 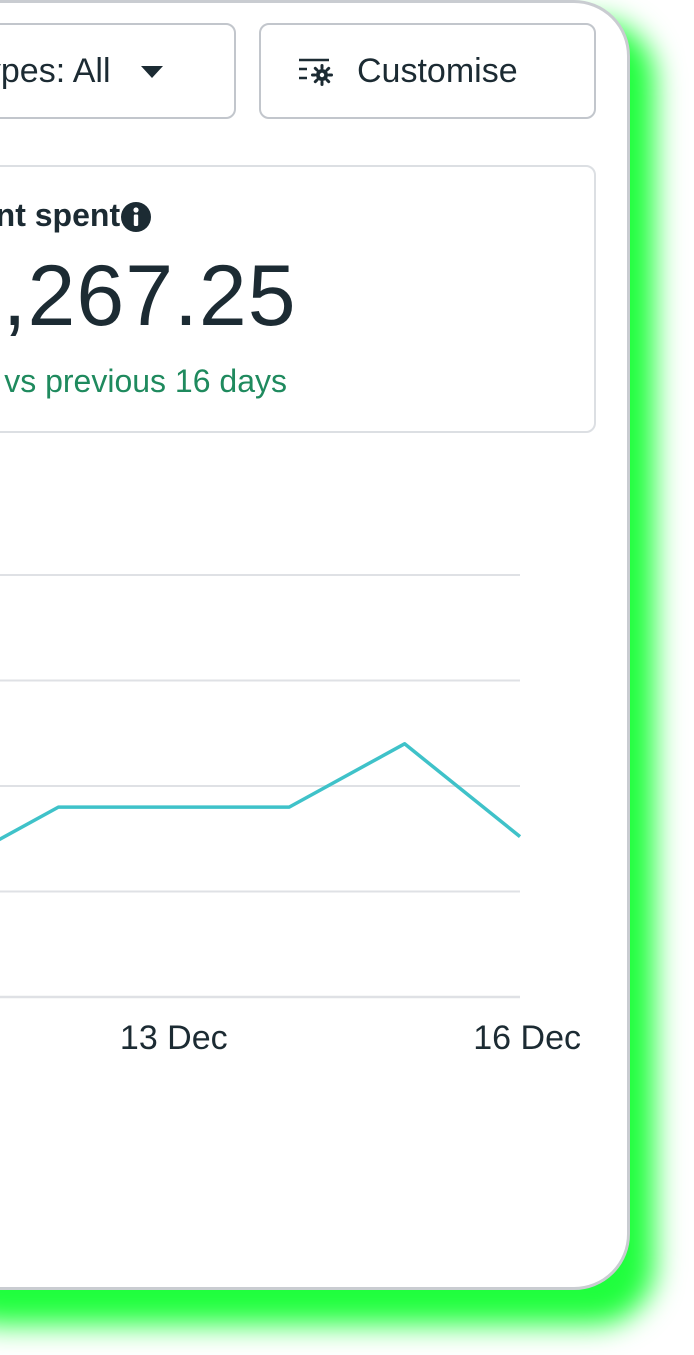 I want to click on customise-label: Customise, so click(x=437, y=70).